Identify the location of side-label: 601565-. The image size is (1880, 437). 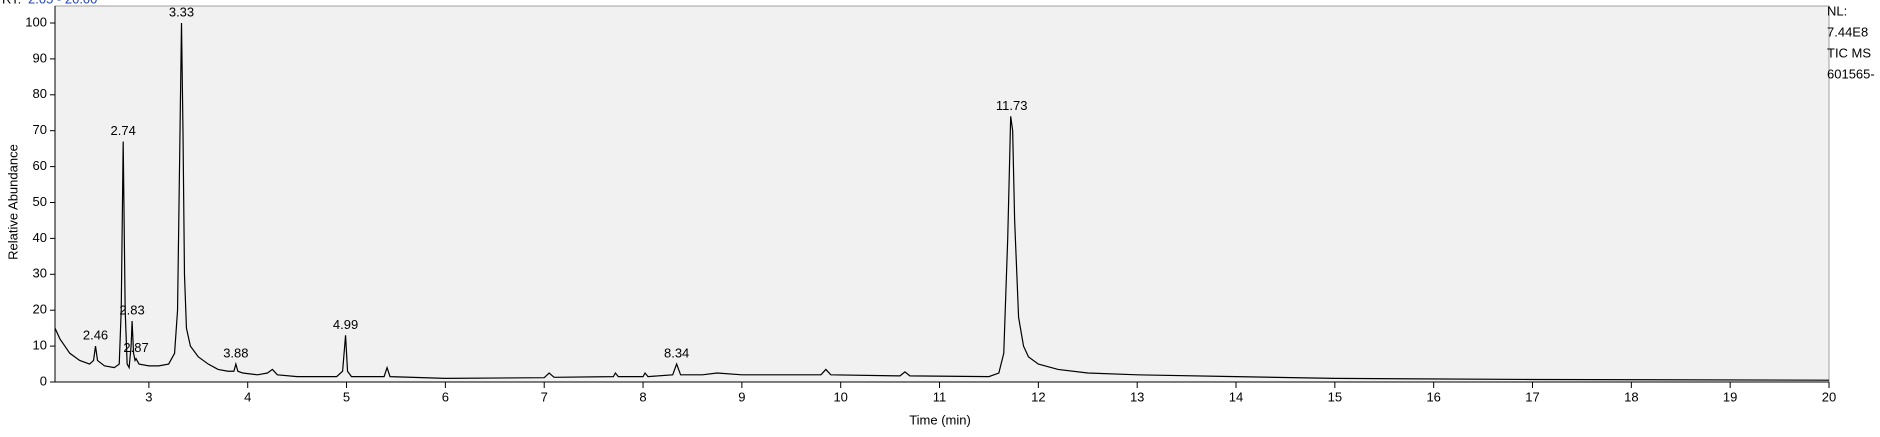
(1851, 73).